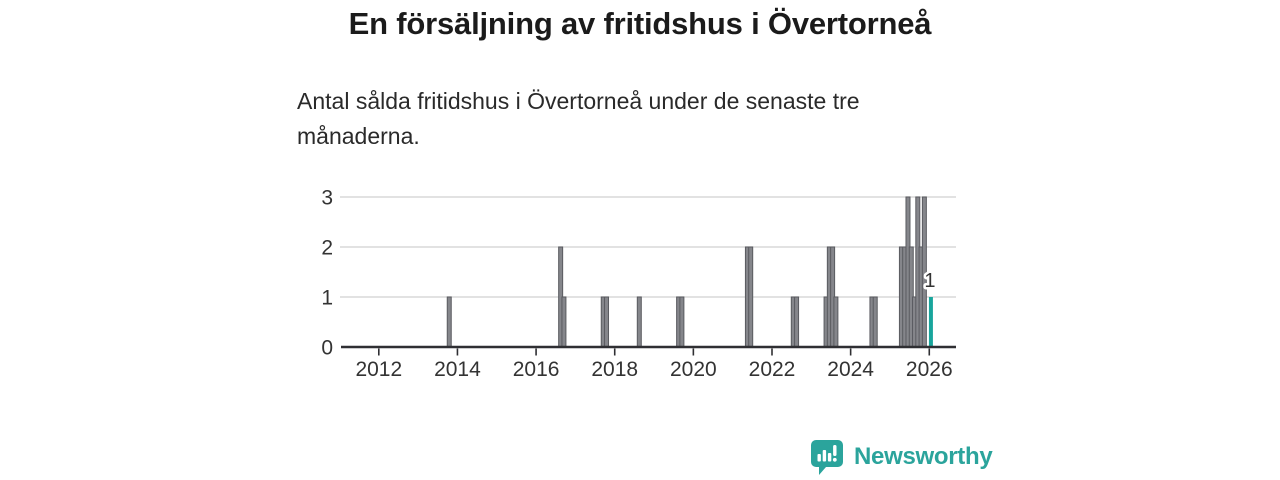 The image size is (1280, 480). I want to click on newsworthy-logo: Newsworthy, so click(901, 457).